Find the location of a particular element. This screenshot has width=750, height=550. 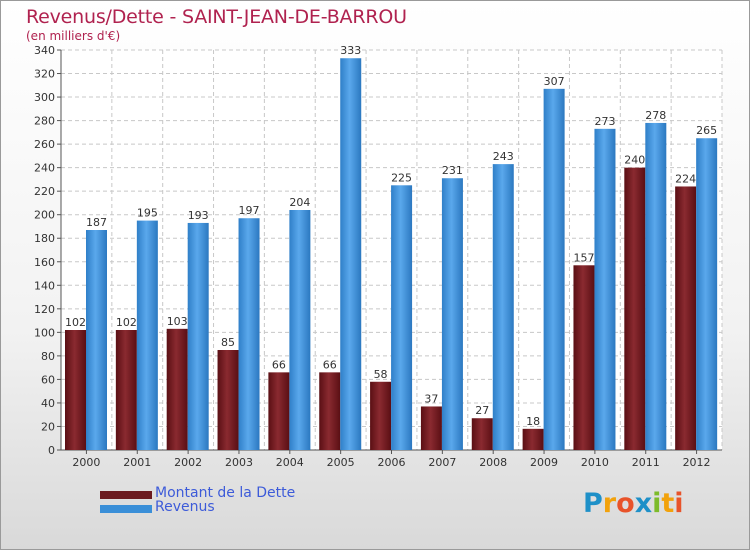

data-label-dette: 103 is located at coordinates (177, 321).